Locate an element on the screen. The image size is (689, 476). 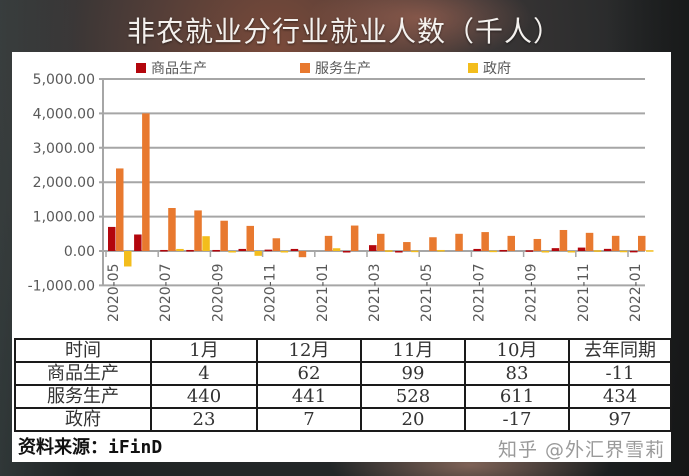
table-header-cell: 去年同期 is located at coordinates (620, 350).